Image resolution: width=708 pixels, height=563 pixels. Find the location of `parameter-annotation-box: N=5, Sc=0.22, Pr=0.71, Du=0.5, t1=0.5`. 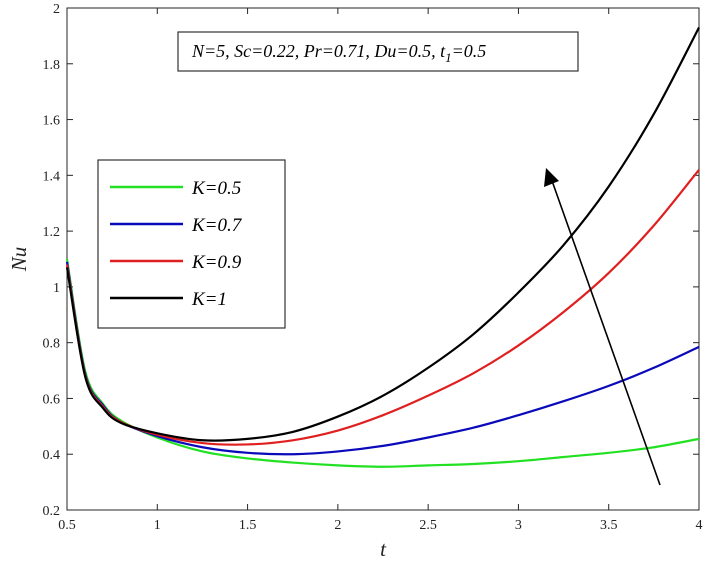

parameter-annotation-box: N=5, Sc=0.22, Pr=0.71, Du=0.5, t1=0.5 is located at coordinates (378, 51).